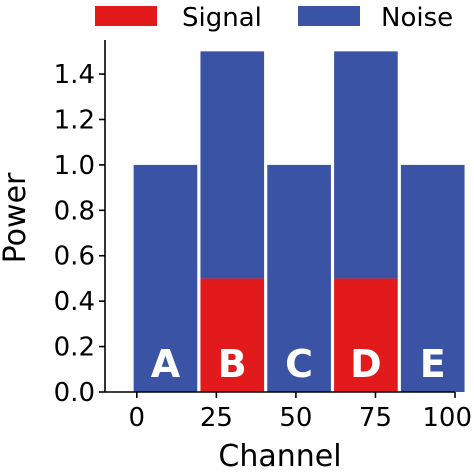 This screenshot has width=474, height=474. I want to click on bar-label-a: A, so click(166, 364).